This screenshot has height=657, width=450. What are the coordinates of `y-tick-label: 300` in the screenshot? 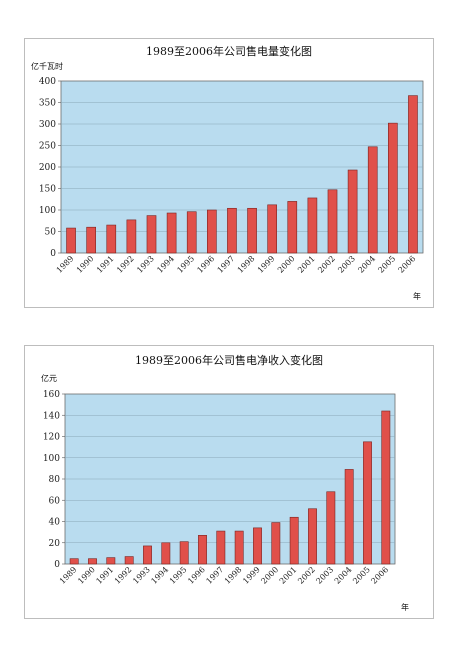 It's located at (47, 125).